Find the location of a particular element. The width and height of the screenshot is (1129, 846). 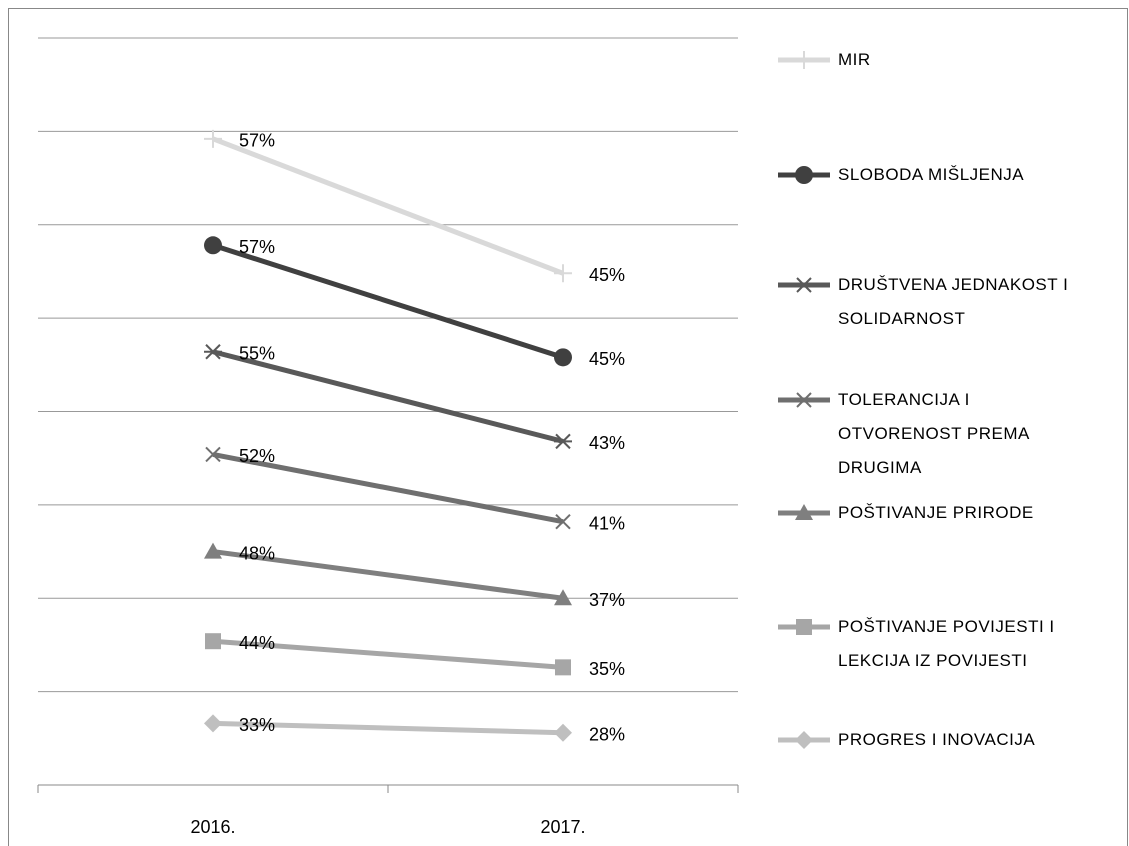

data-label: 37% is located at coordinates (607, 600).